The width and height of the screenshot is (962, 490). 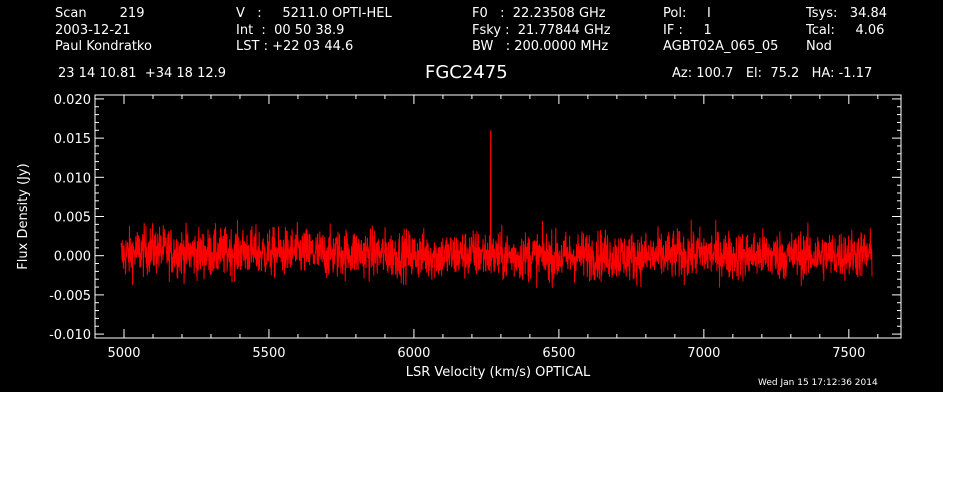 I want to click on sky-frequency-label: Fsky : 21.77844 GHz, so click(x=541, y=30).